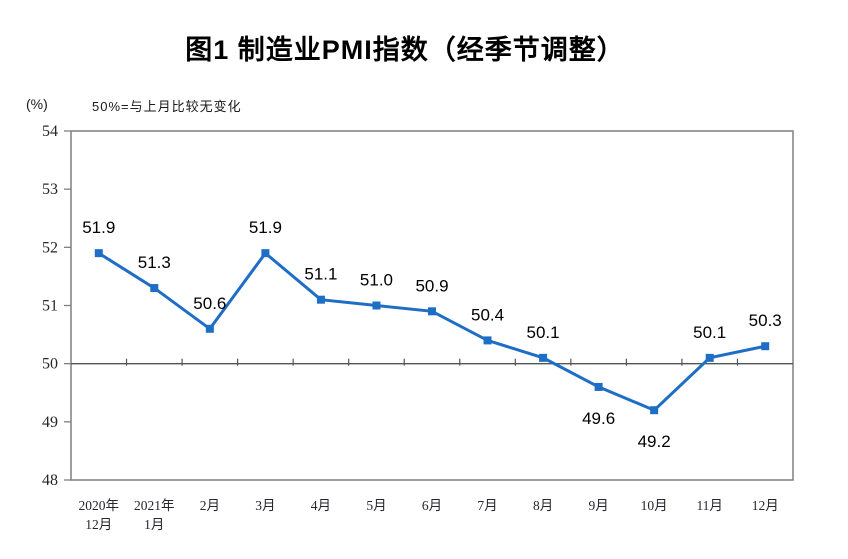  What do you see at coordinates (765, 320) in the screenshot?
I see `data-point-label: 50.3` at bounding box center [765, 320].